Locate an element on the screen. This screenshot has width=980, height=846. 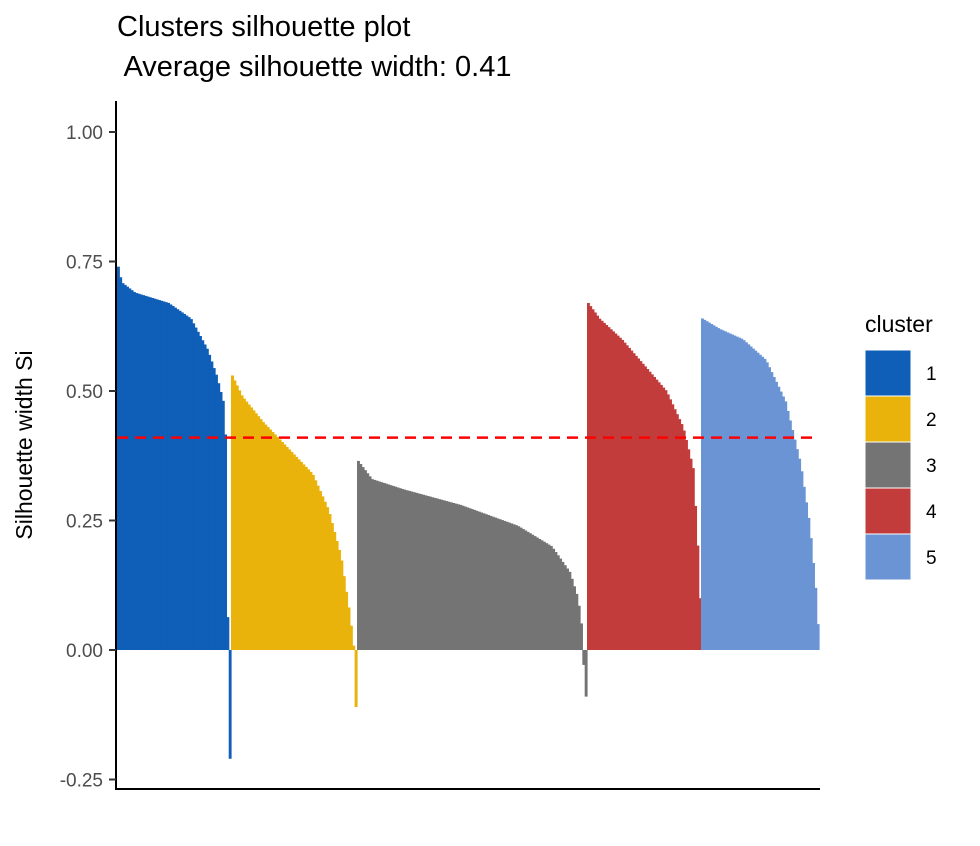
legend-label-3: 3 is located at coordinates (931, 466).